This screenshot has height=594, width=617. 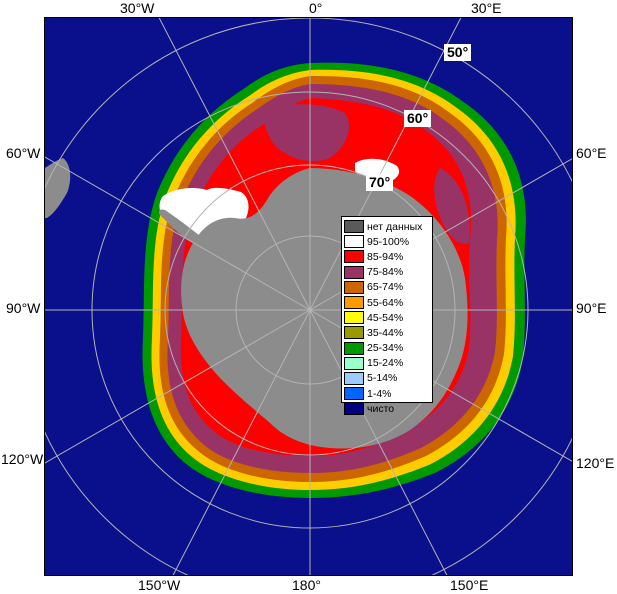 I want to click on legend-label: чисто, so click(x=381, y=408).